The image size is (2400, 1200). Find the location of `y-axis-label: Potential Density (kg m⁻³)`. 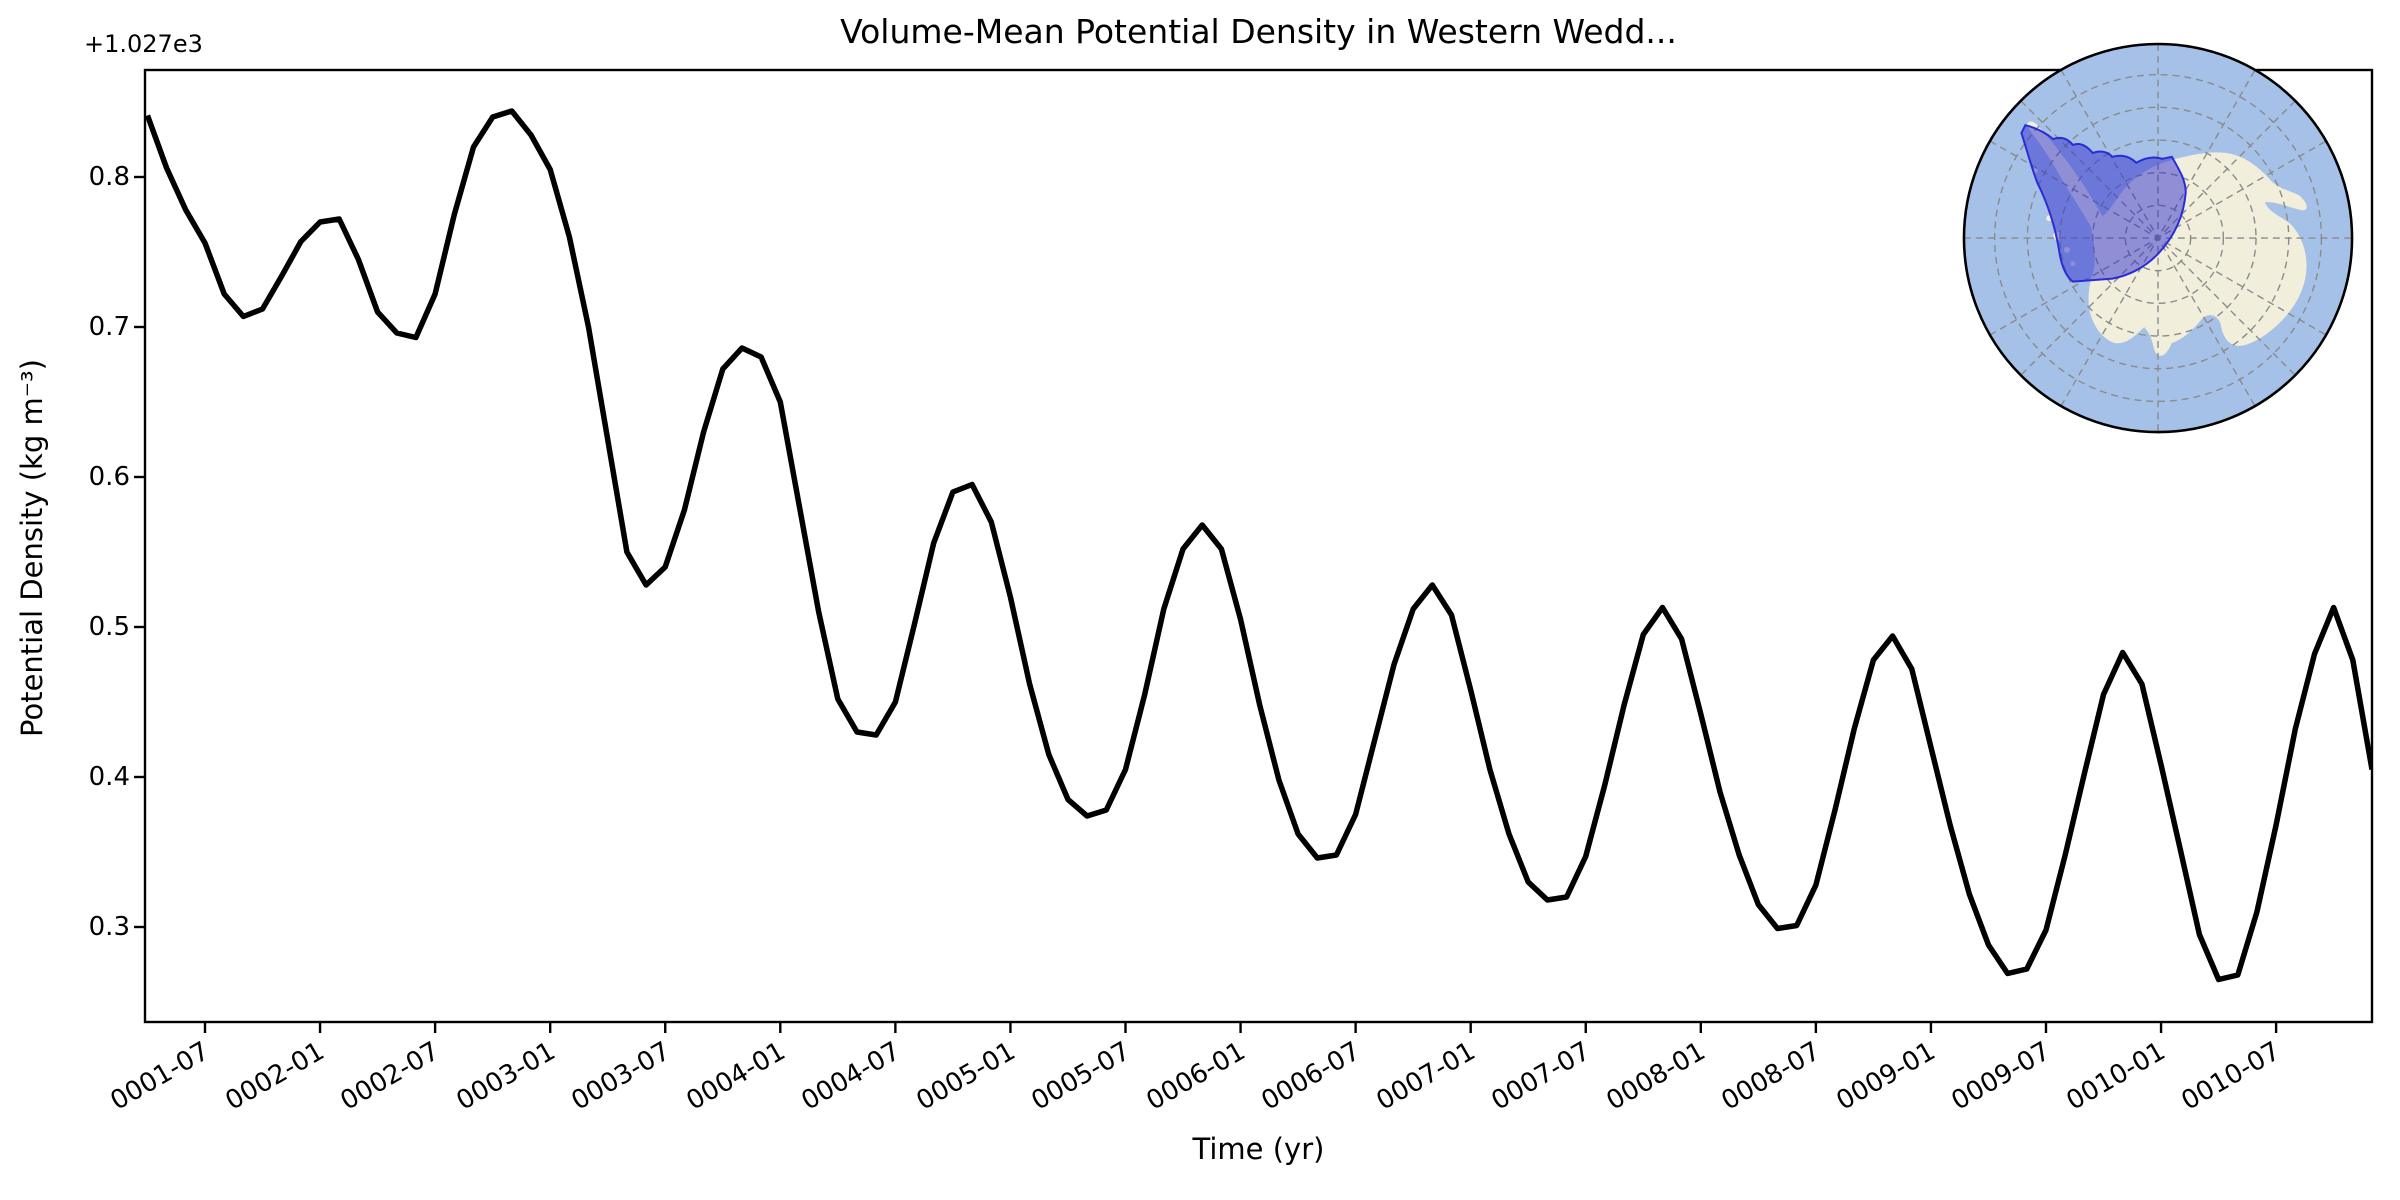

y-axis-label: Potential Density (kg m⁻³) is located at coordinates (32, 548).